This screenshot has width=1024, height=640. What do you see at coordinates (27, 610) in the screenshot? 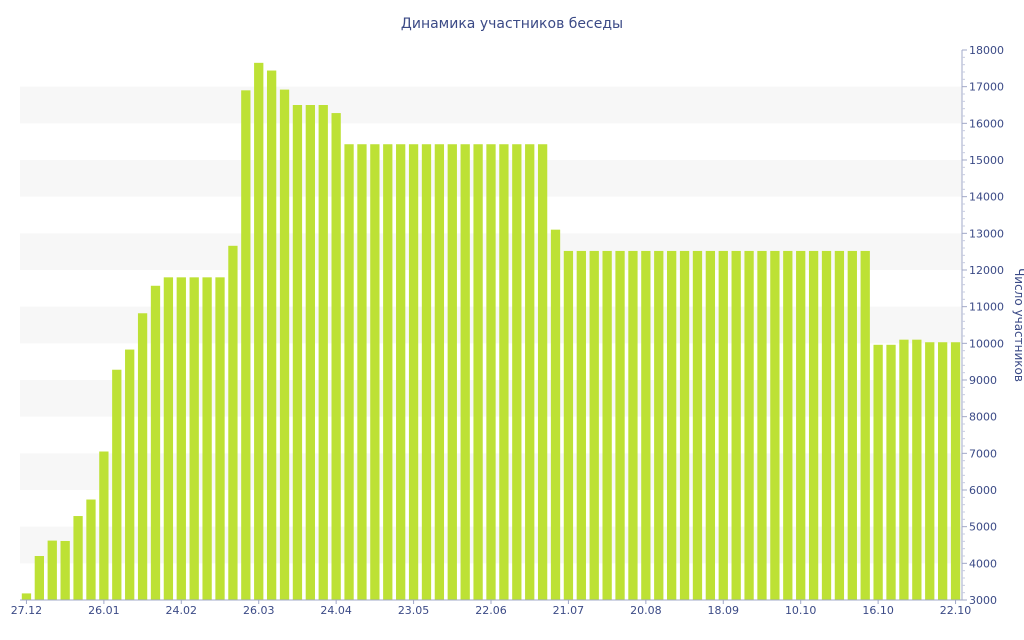
I see `x-tick-label: 27.12` at bounding box center [27, 610].